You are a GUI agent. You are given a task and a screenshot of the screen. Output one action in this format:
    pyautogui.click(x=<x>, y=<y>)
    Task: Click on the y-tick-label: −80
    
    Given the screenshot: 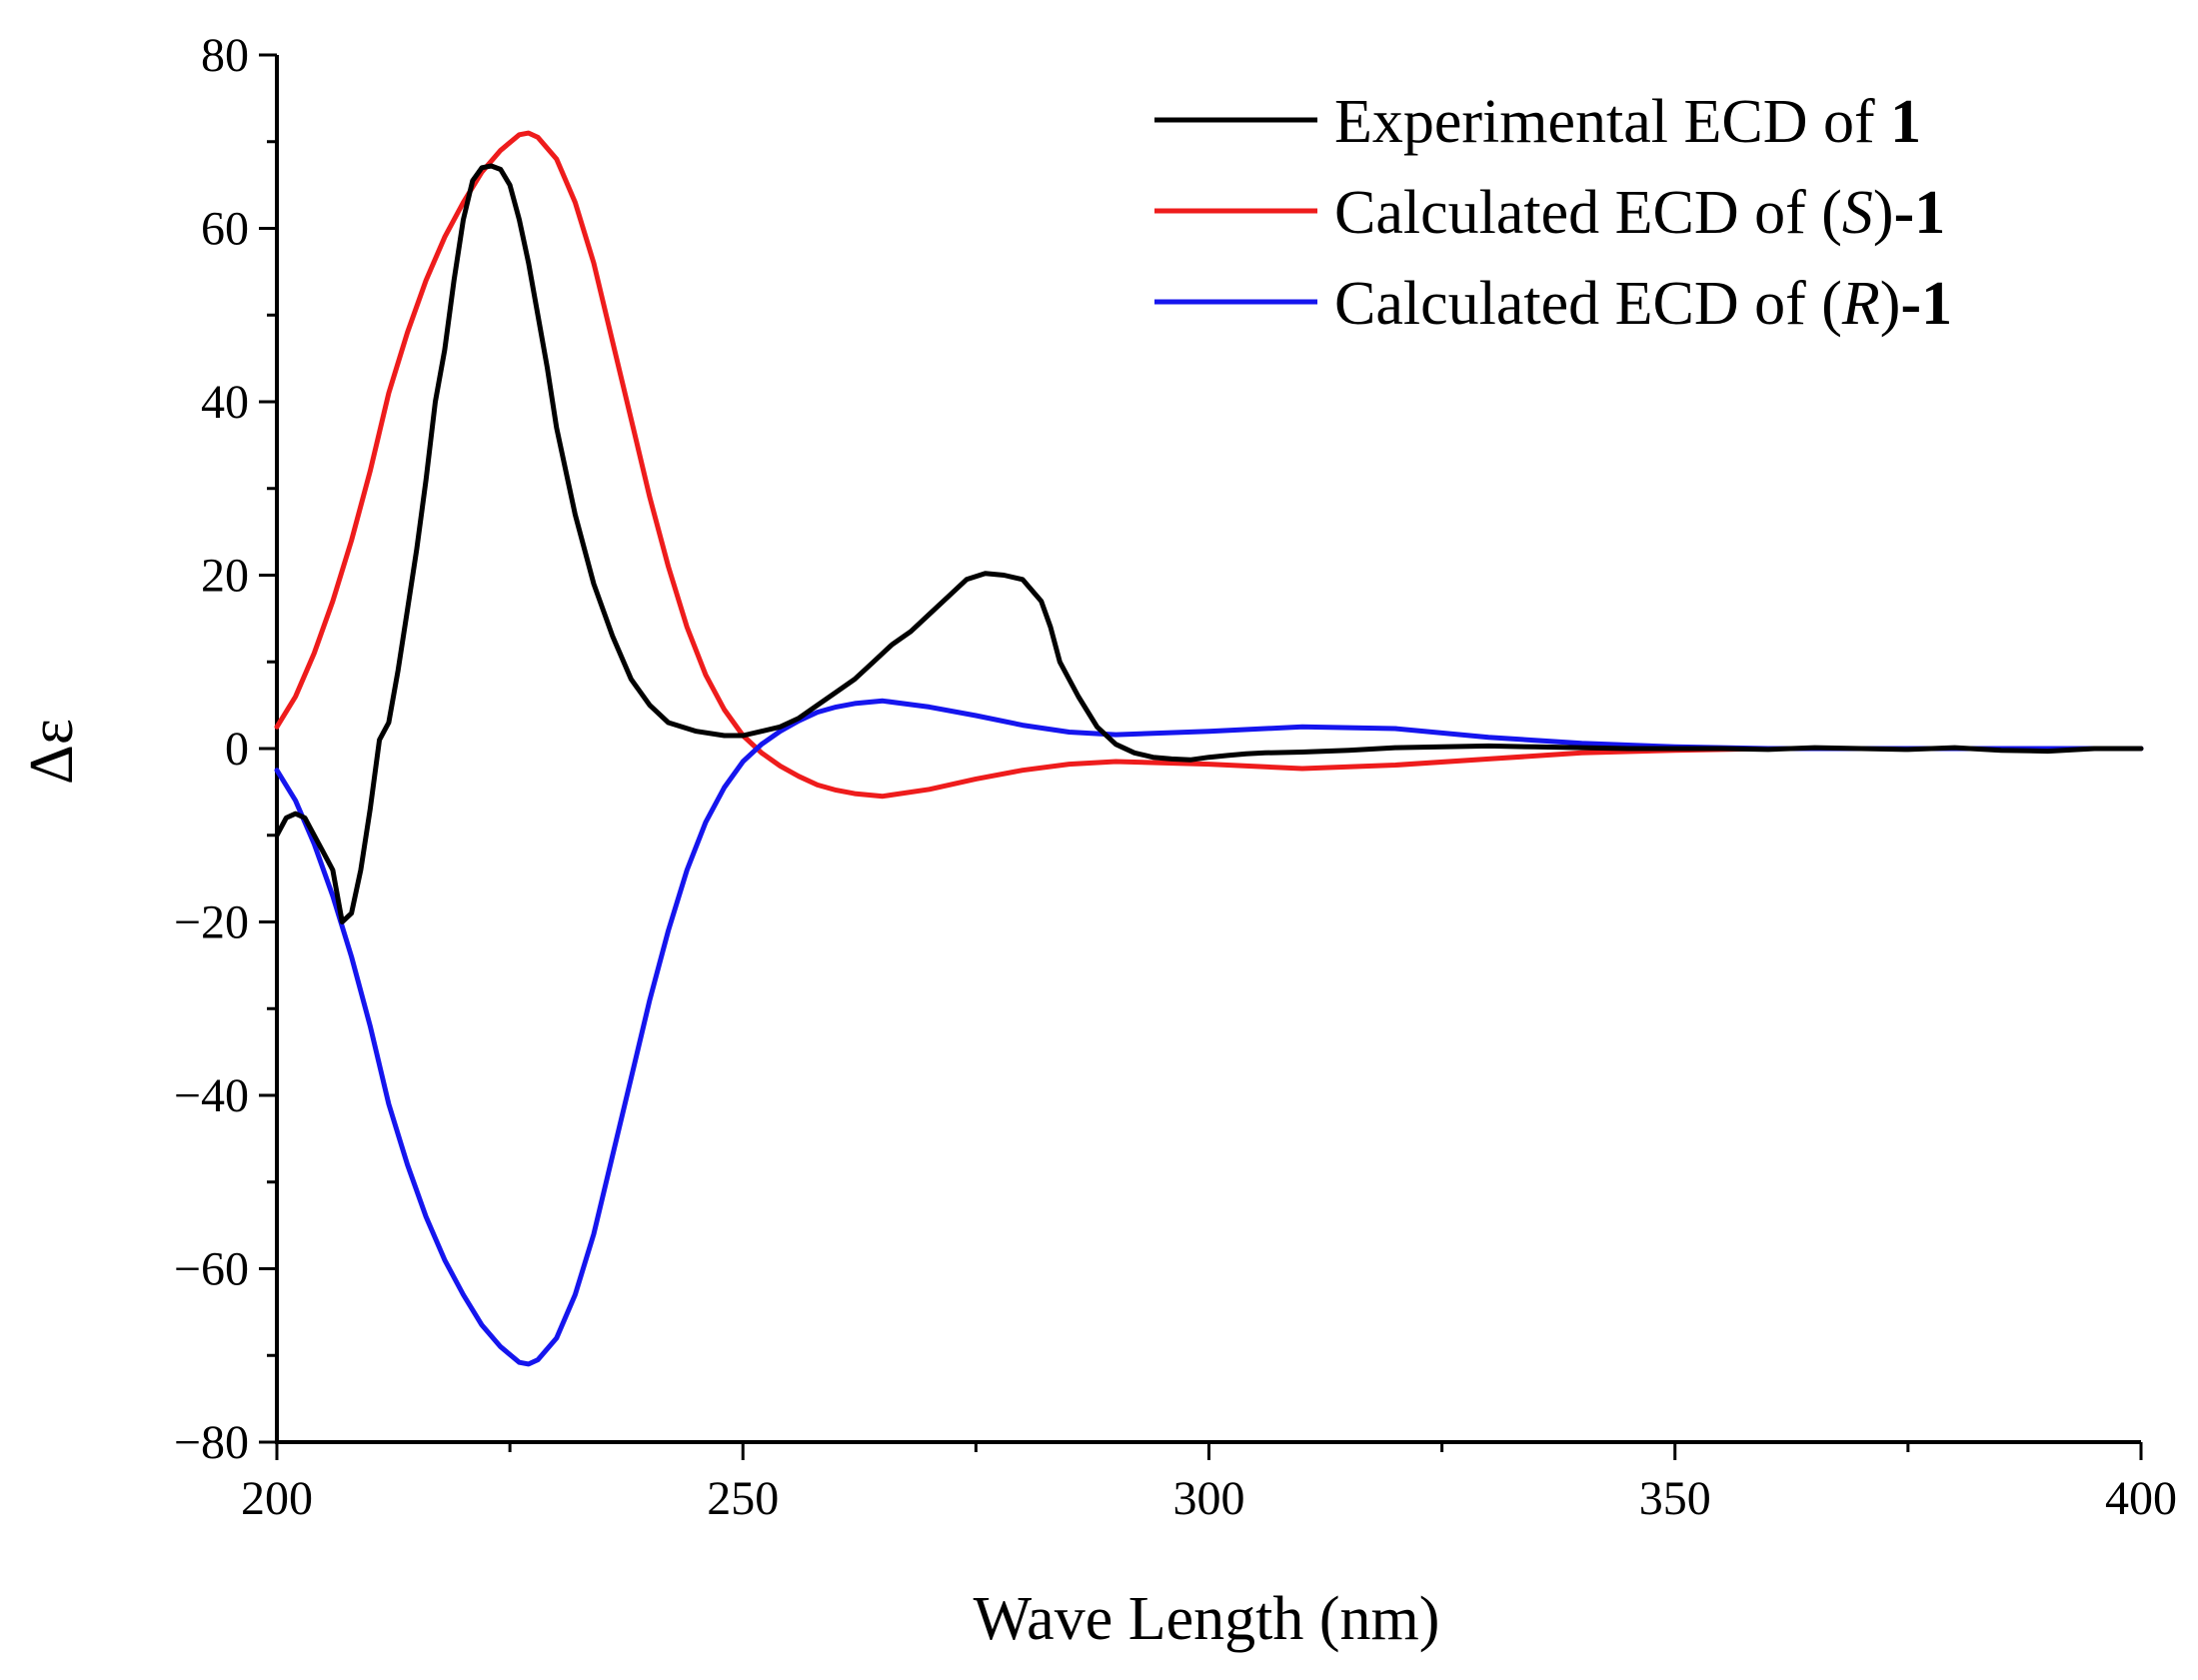 What is the action you would take?
    pyautogui.click(x=211, y=1442)
    